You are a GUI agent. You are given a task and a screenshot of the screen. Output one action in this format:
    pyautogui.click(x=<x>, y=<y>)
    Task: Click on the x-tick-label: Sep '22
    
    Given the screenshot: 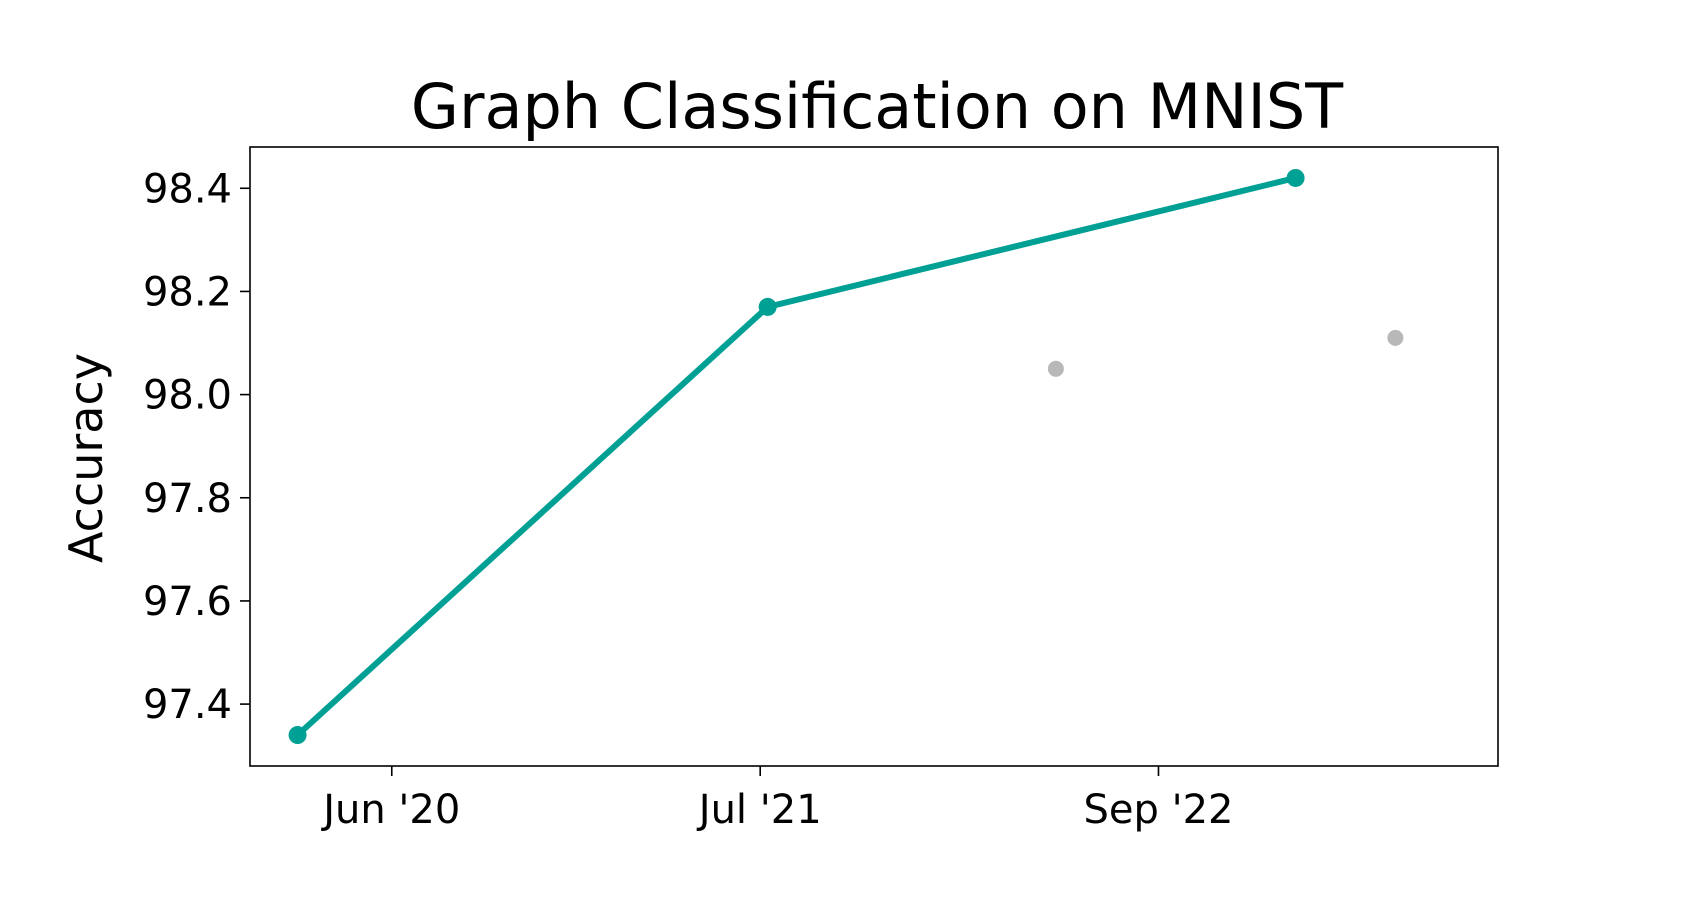 What is the action you would take?
    pyautogui.click(x=1158, y=810)
    